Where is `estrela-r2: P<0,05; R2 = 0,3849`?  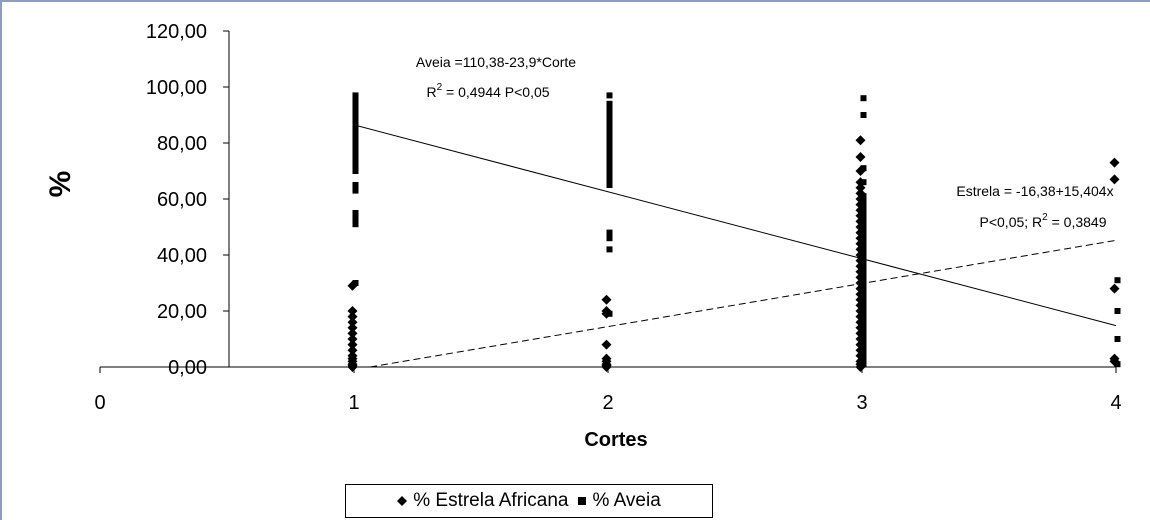 estrela-r2: P<0,05; R2 = 0,3849 is located at coordinates (1043, 221).